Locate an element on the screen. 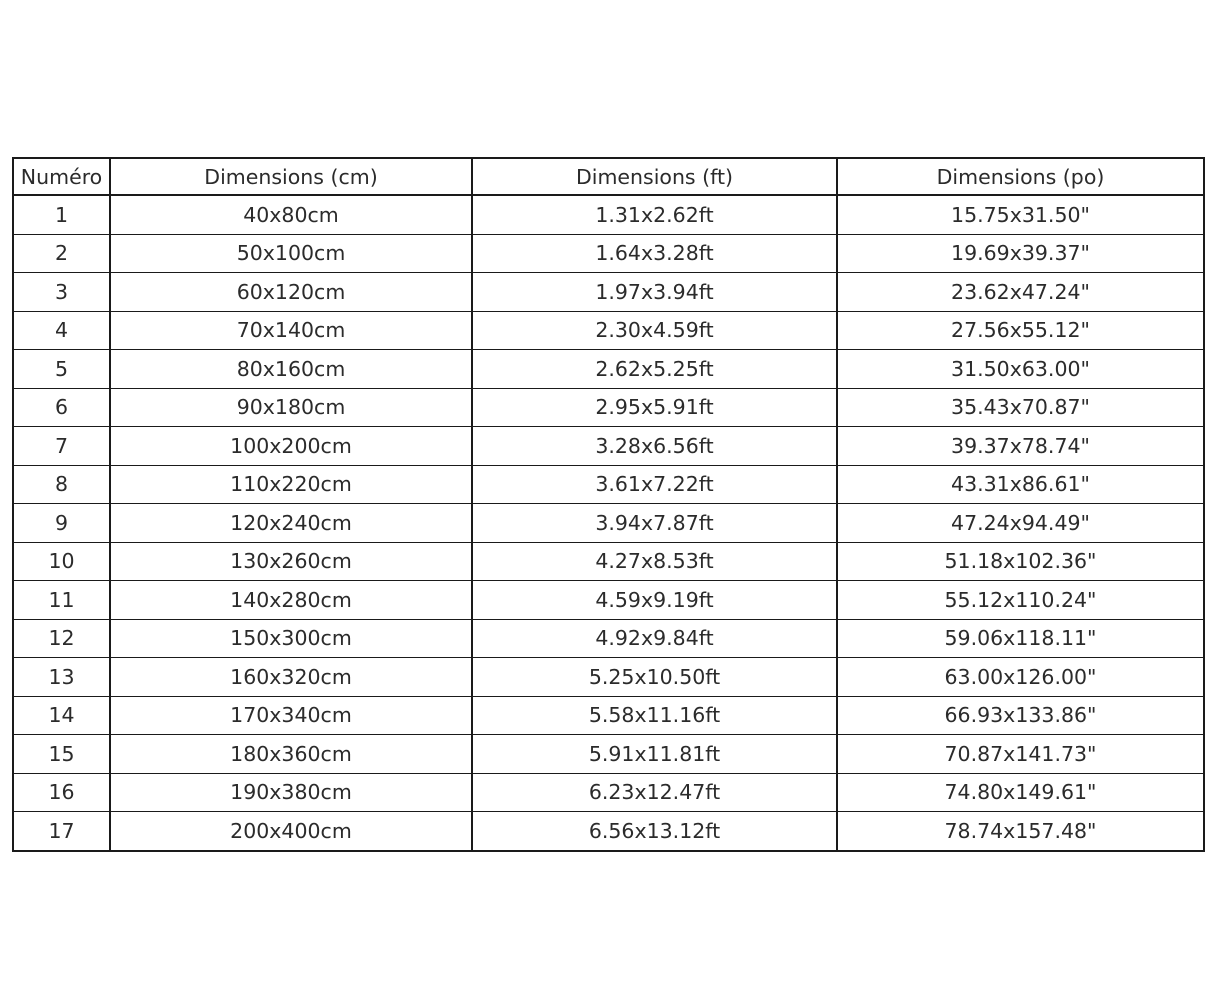  cell-cm: 100x200cm is located at coordinates (290, 446).